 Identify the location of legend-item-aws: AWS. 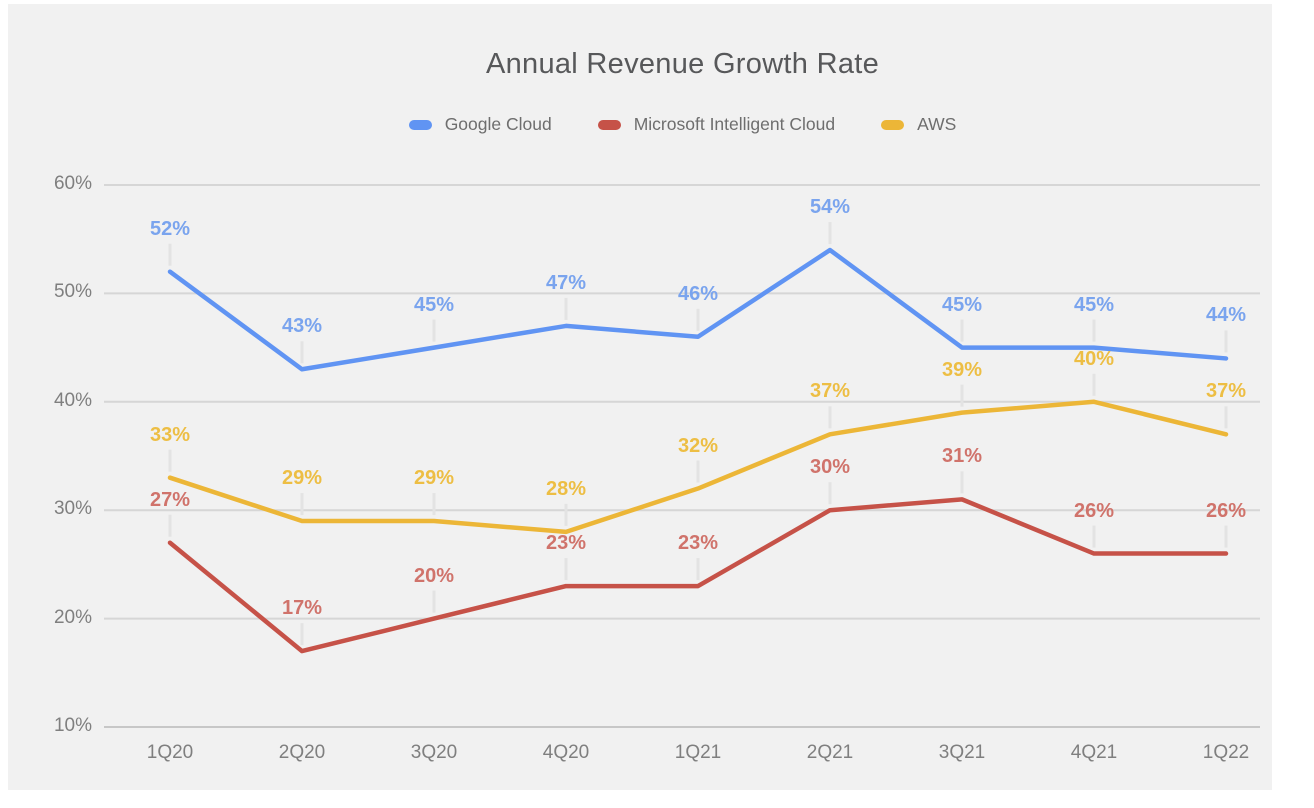
(918, 124).